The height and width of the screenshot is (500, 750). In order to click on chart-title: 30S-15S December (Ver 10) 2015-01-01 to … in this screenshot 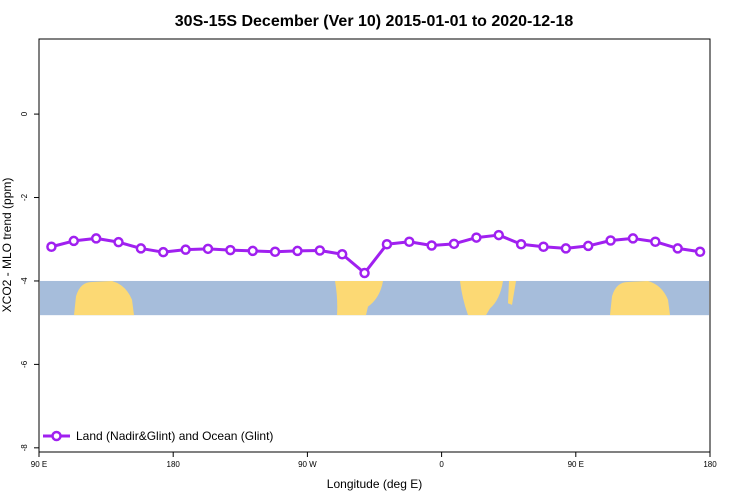, I will do `click(374, 21)`.